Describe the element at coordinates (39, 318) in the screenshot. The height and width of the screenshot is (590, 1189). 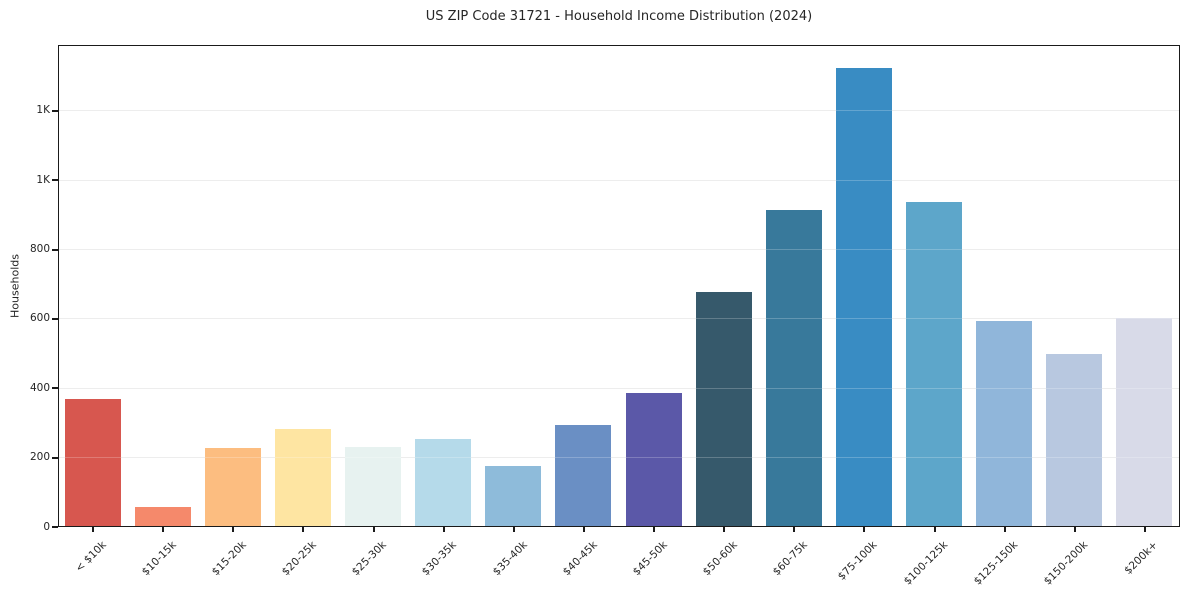
I see `y-tick-label: 600` at that location.